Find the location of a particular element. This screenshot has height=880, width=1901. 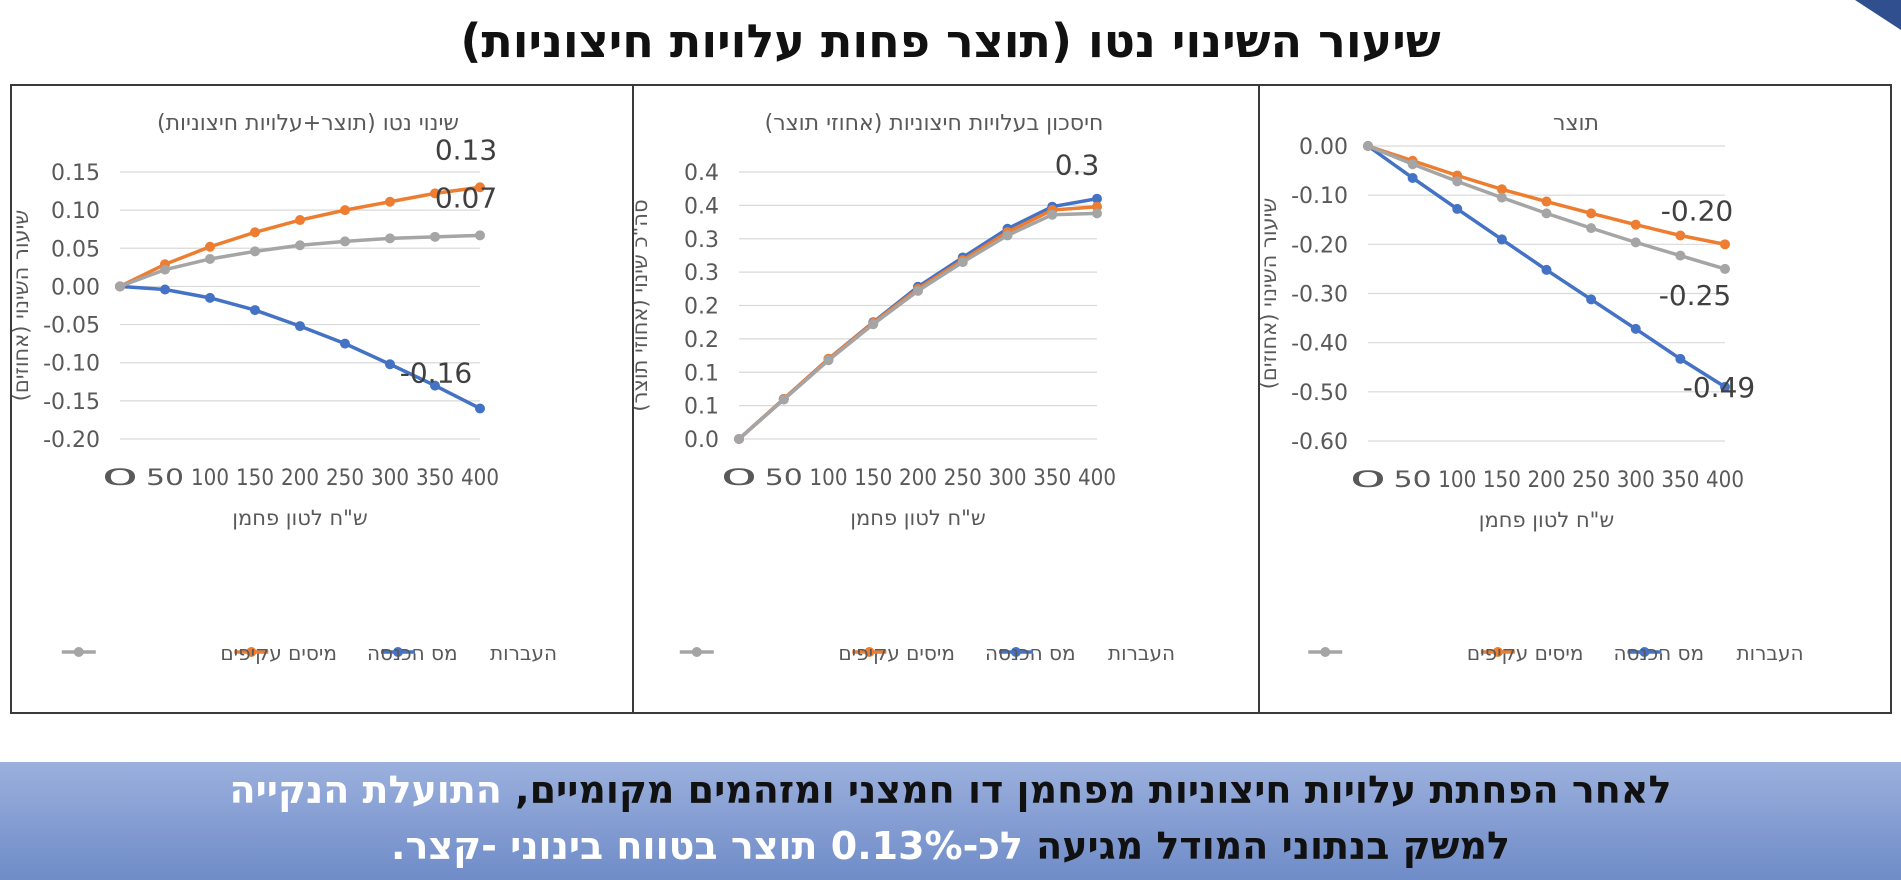

y-tick-label: 0.10 is located at coordinates (75, 211).